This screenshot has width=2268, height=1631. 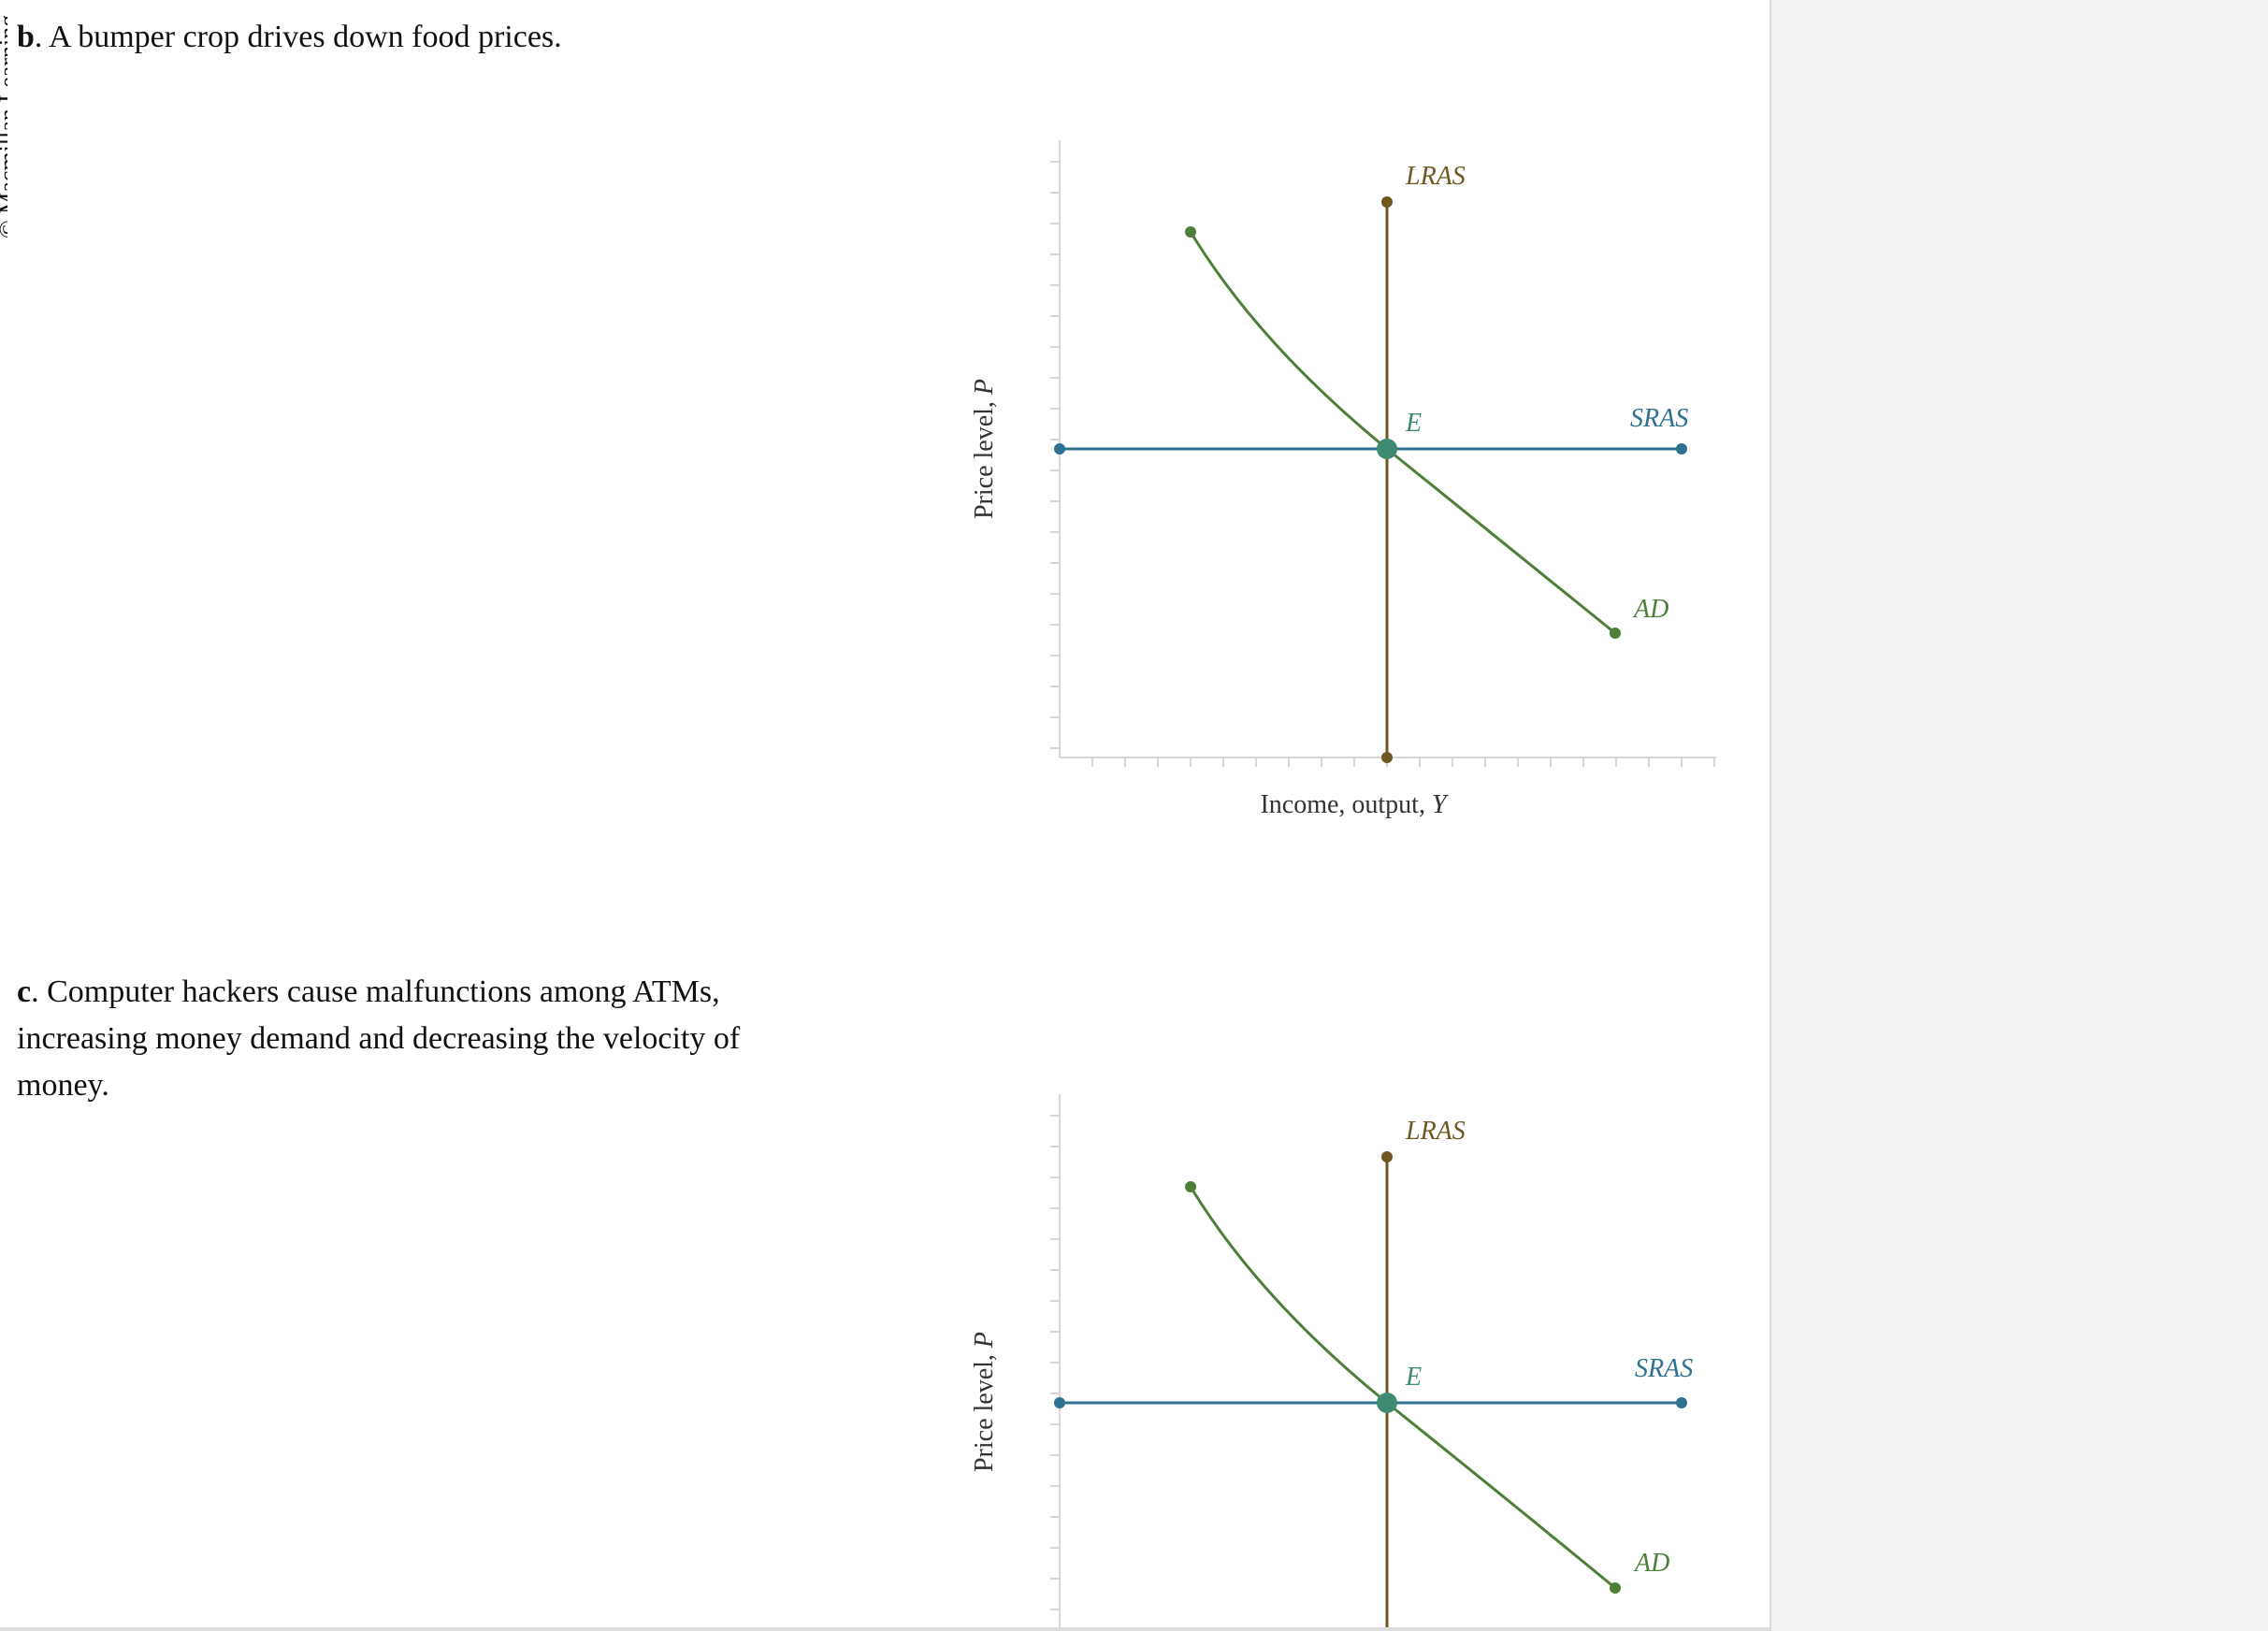 I want to click on question-c-letter: c, so click(x=24, y=991).